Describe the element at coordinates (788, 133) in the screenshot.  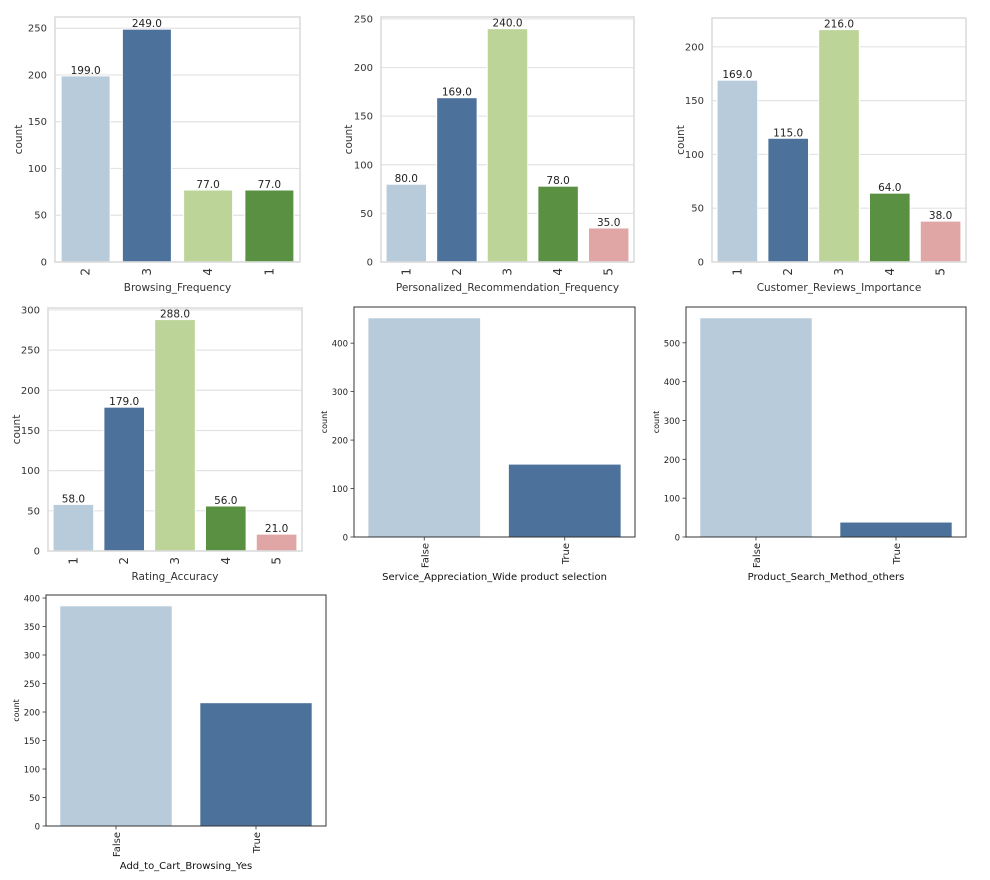
I see `data-label: 115.0` at that location.